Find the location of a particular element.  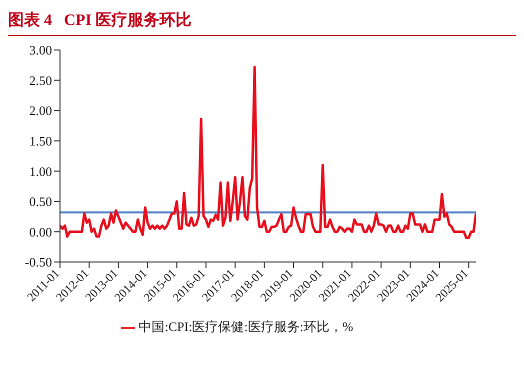

y-tick-label: 3.00 is located at coordinates (40, 50).